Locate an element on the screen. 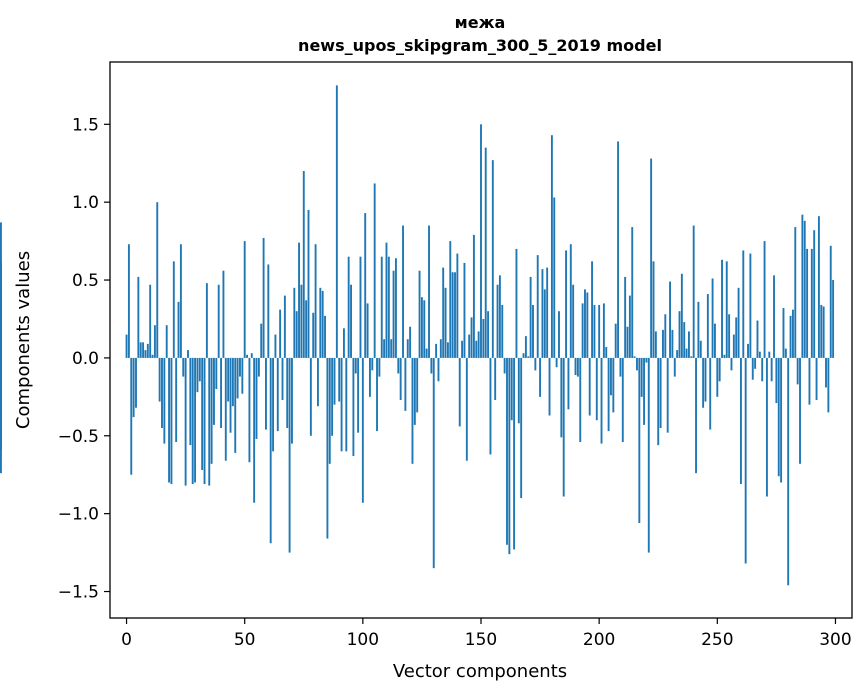  y-tick-label: 1.5 is located at coordinates (85, 125).